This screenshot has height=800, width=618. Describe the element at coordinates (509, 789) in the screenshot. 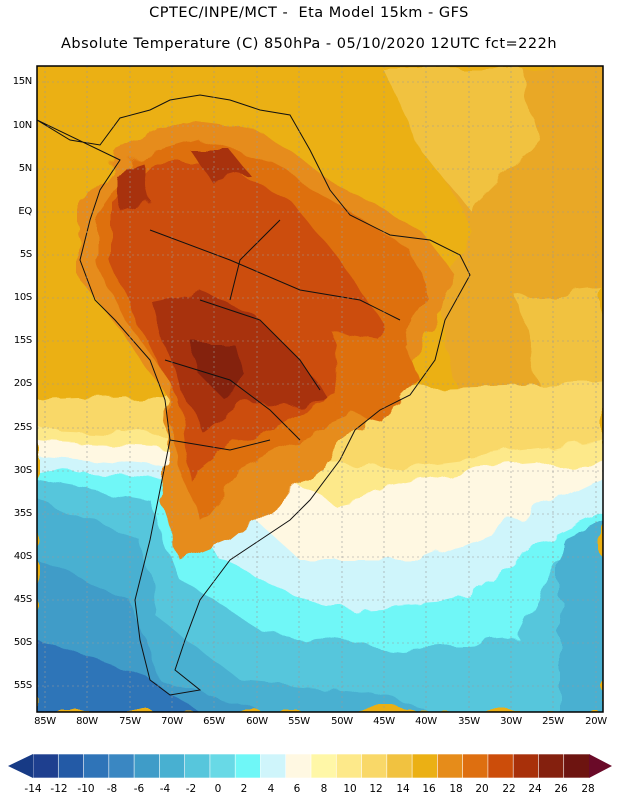

I see `colorbar-tick-label: 22` at that location.